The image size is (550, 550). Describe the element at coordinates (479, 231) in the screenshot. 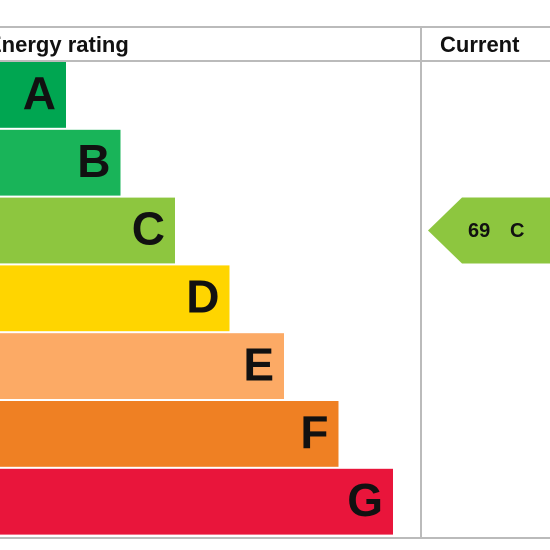

I see `current-rating-value: 69` at that location.